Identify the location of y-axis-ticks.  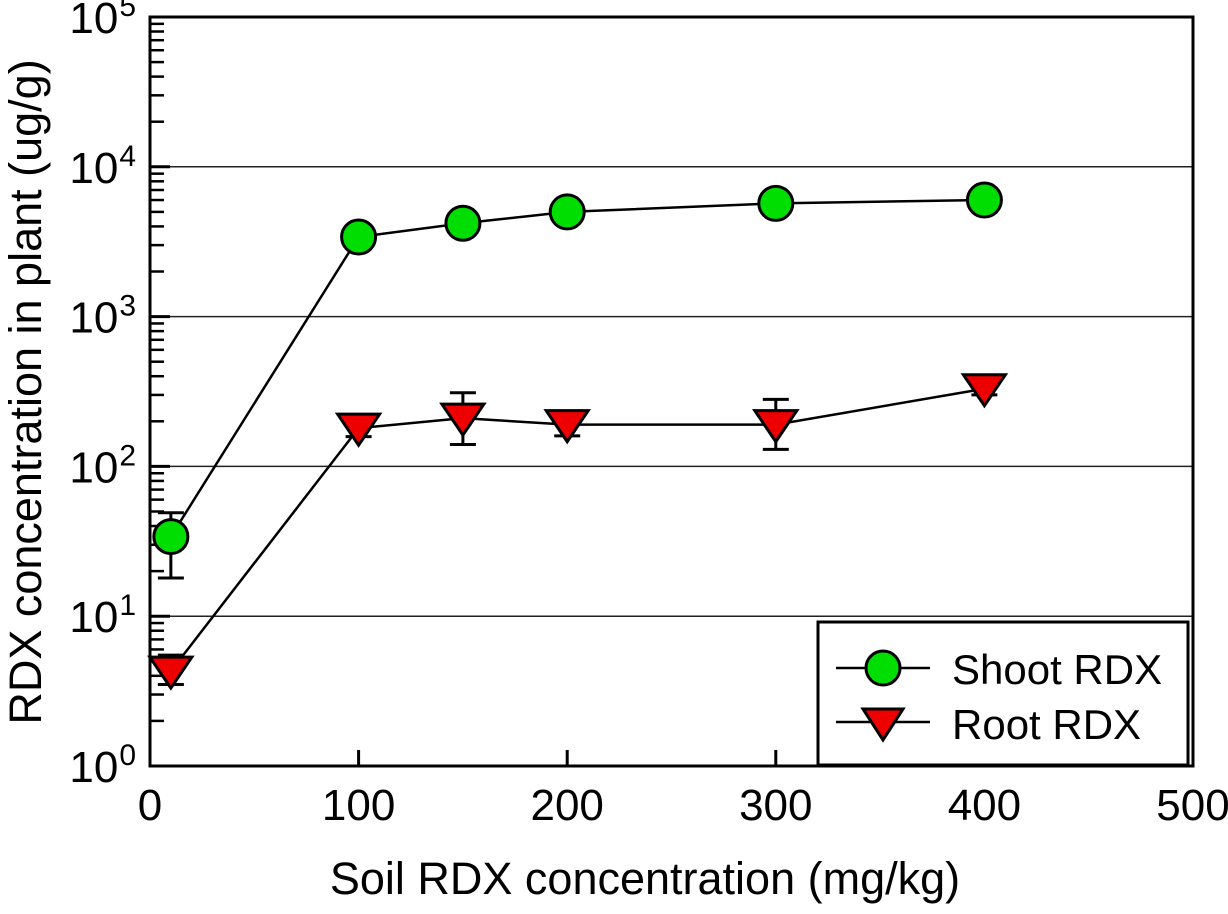
(160, 372).